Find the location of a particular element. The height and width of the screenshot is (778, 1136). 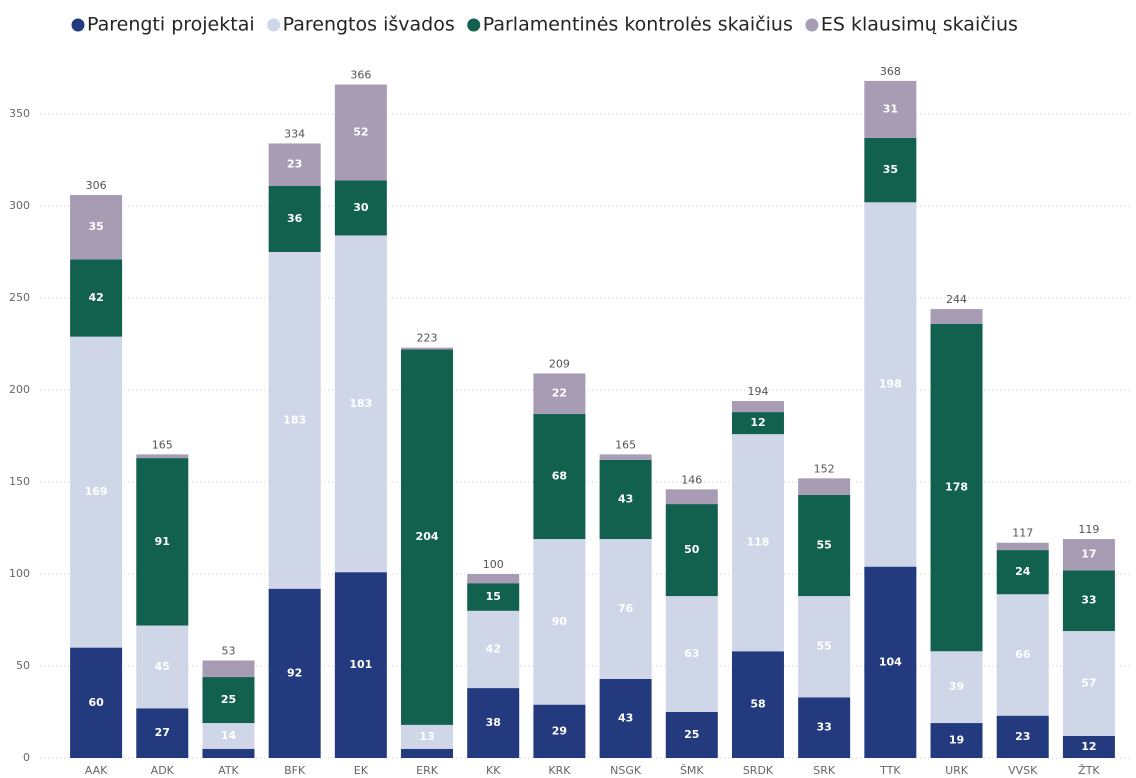

value-label: 24 is located at coordinates (1023, 571).